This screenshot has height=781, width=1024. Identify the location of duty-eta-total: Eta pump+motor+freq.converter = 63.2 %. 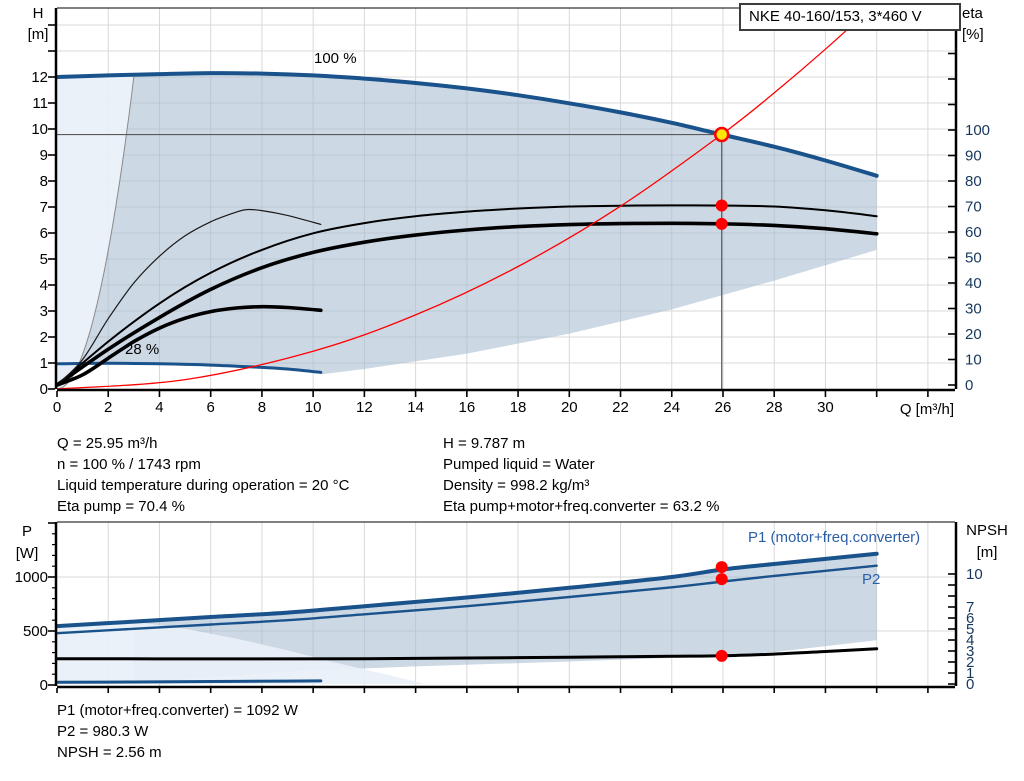
(581, 506).